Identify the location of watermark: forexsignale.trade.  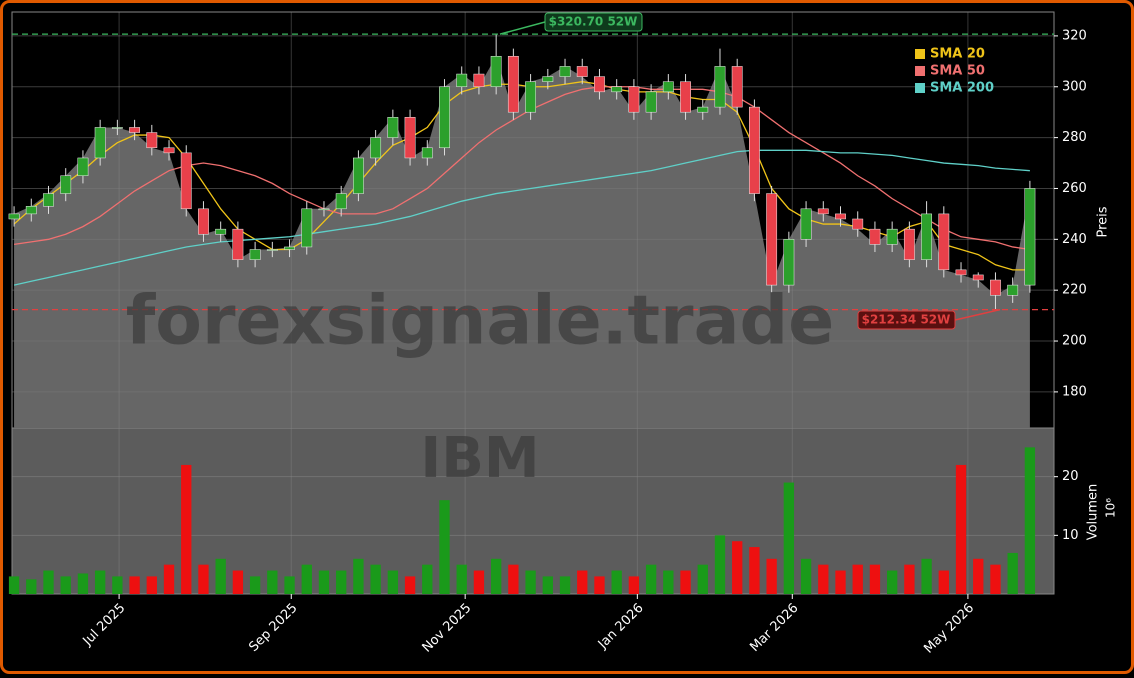
(480, 321).